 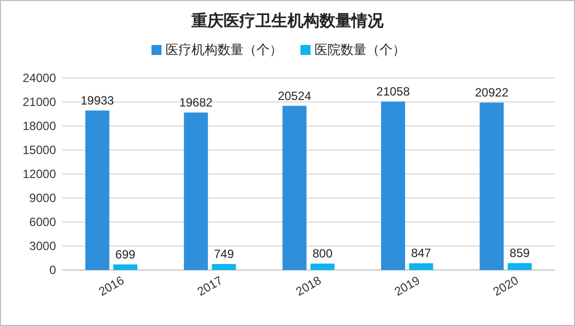 I want to click on data-label: 19933, so click(x=97, y=101).